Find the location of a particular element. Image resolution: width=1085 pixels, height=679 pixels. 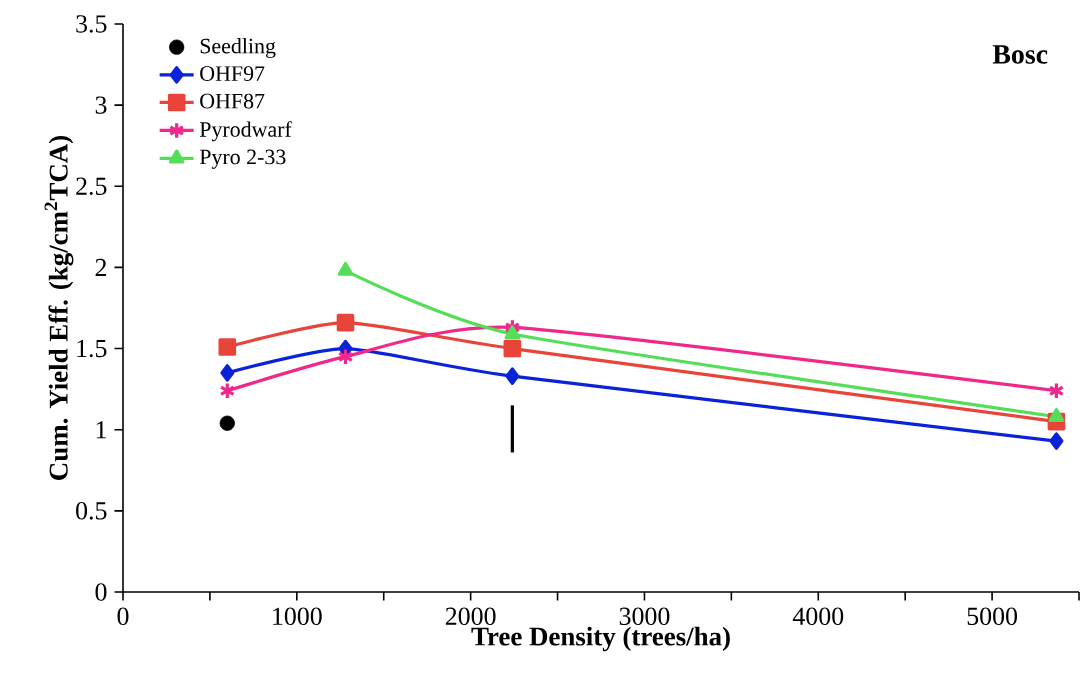

x-tick-label: 0 is located at coordinates (123, 616).